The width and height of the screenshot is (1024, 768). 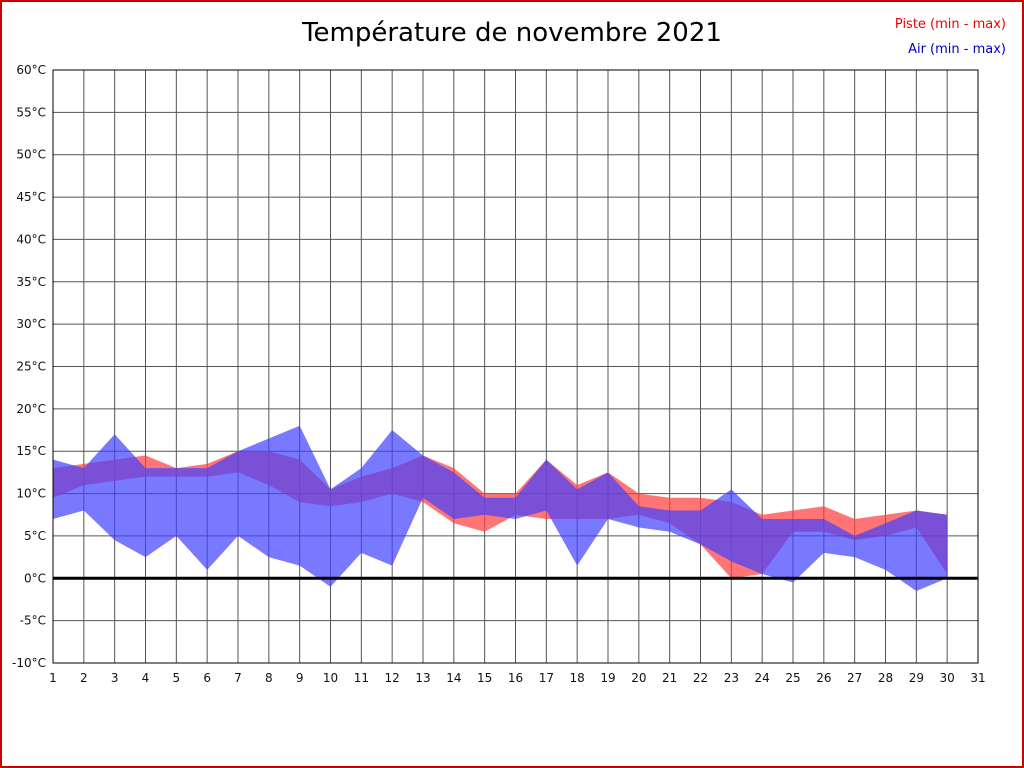 What do you see at coordinates (392, 678) in the screenshot?
I see `svg-text: 12` at bounding box center [392, 678].